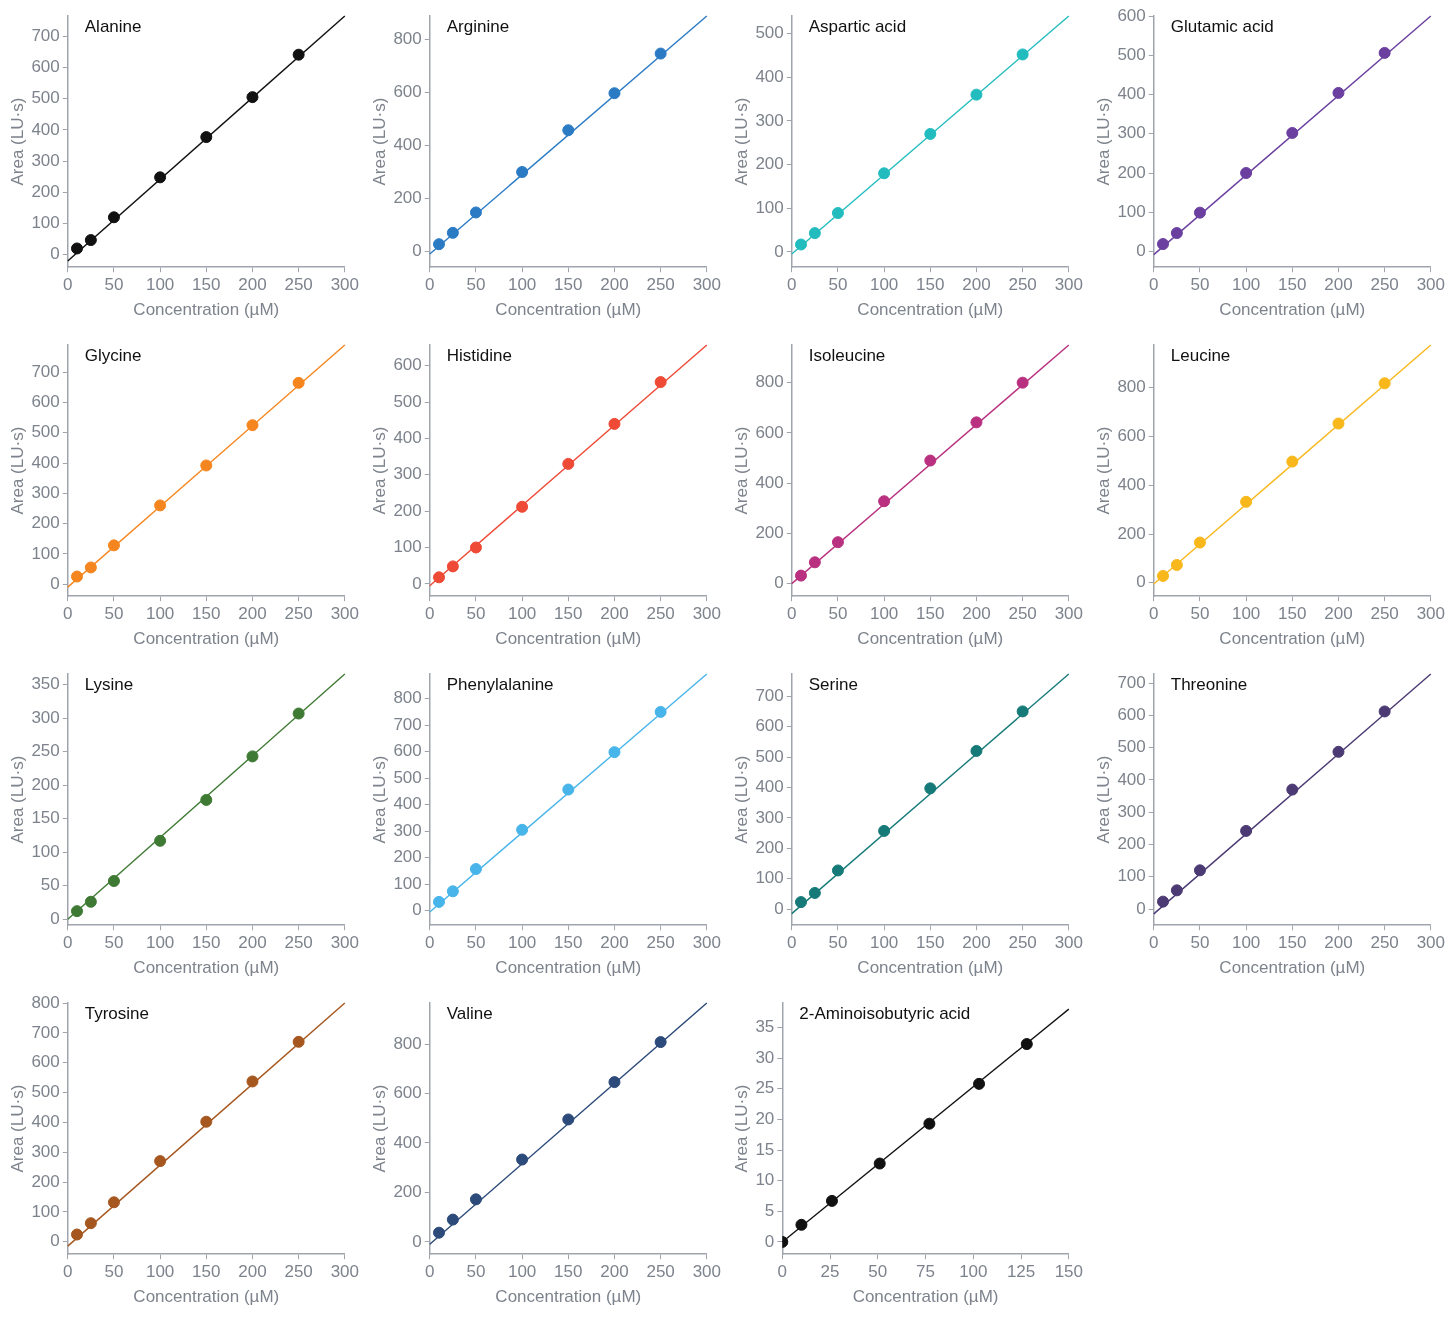 The image size is (1448, 1318). What do you see at coordinates (830, 1272) in the screenshot?
I see `x-tick-label: 25` at bounding box center [830, 1272].